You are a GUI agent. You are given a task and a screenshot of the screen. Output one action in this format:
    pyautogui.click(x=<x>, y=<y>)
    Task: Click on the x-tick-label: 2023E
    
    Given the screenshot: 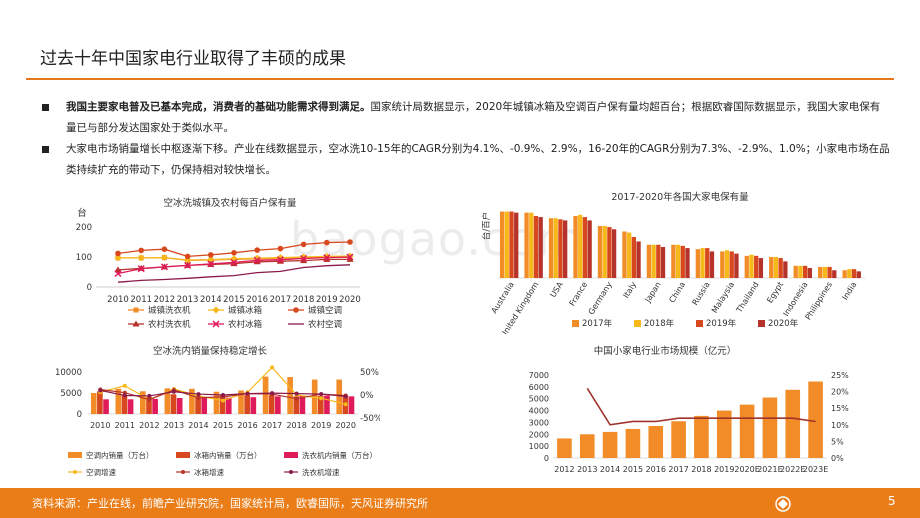 What is the action you would take?
    pyautogui.click(x=815, y=469)
    